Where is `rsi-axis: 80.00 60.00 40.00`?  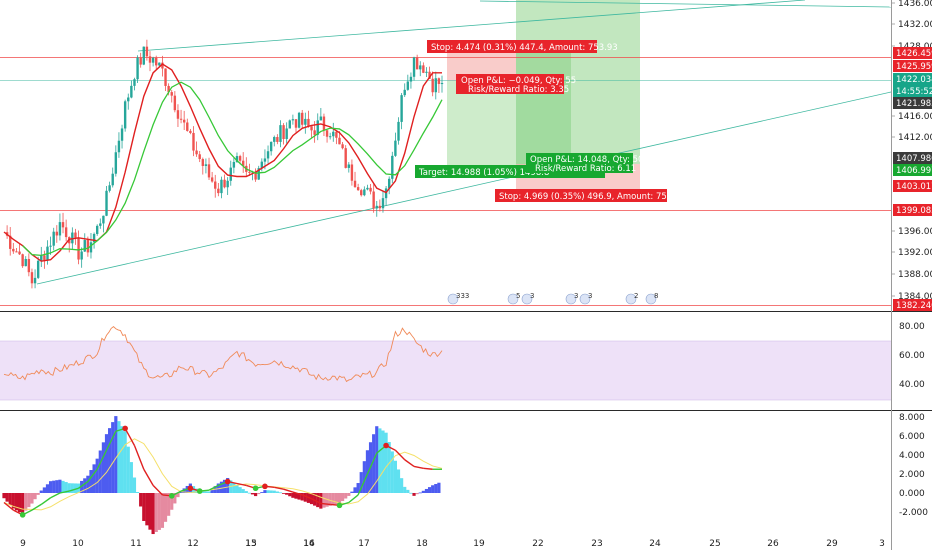
rsi-axis: 80.00 60.00 40.00 is located at coordinates (912, 356).